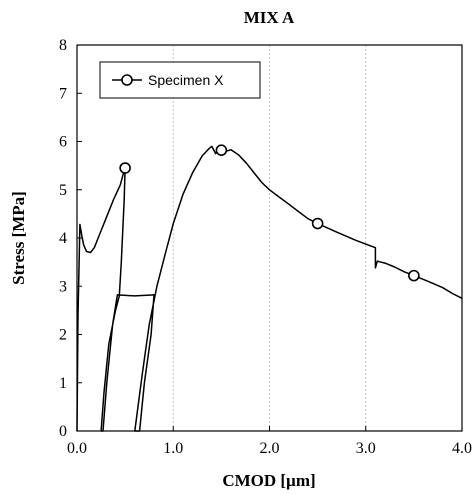  Describe the element at coordinates (63, 335) in the screenshot. I see `y-tick-label: 2` at that location.